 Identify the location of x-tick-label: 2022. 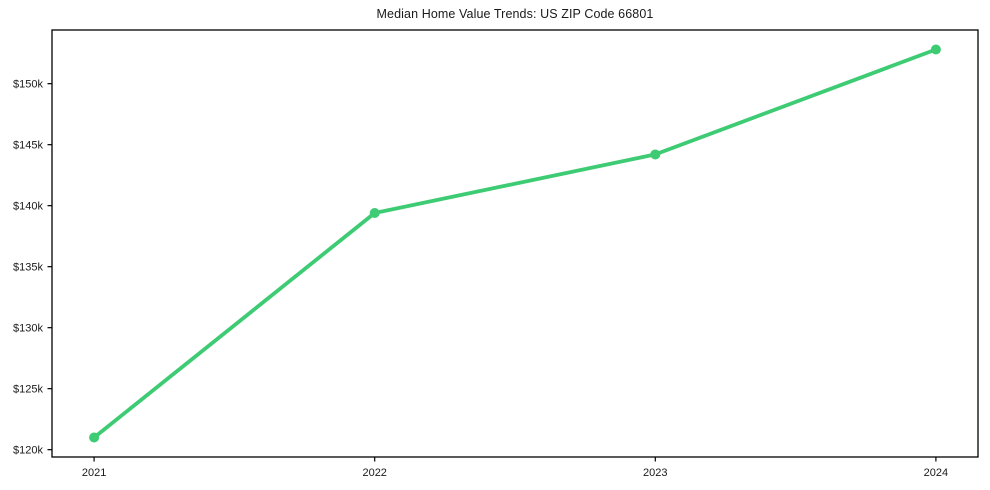
(374, 473).